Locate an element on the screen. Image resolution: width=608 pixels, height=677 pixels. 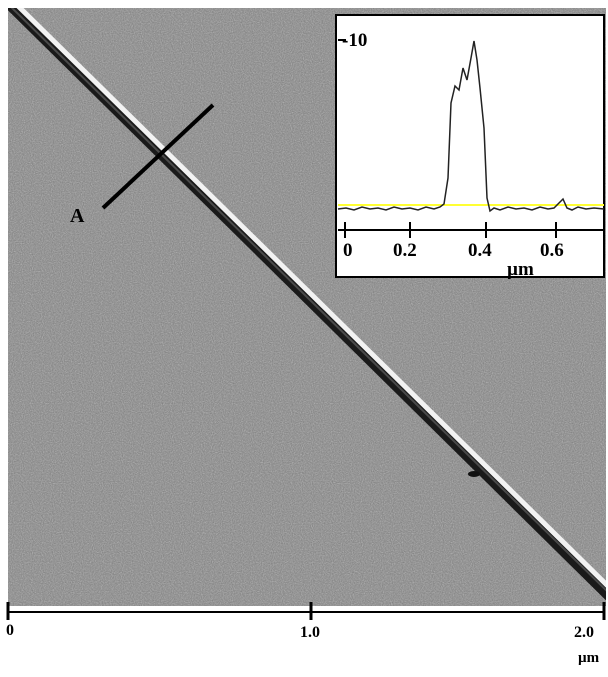
main-x-tick-label: 0 is located at coordinates (10, 630).